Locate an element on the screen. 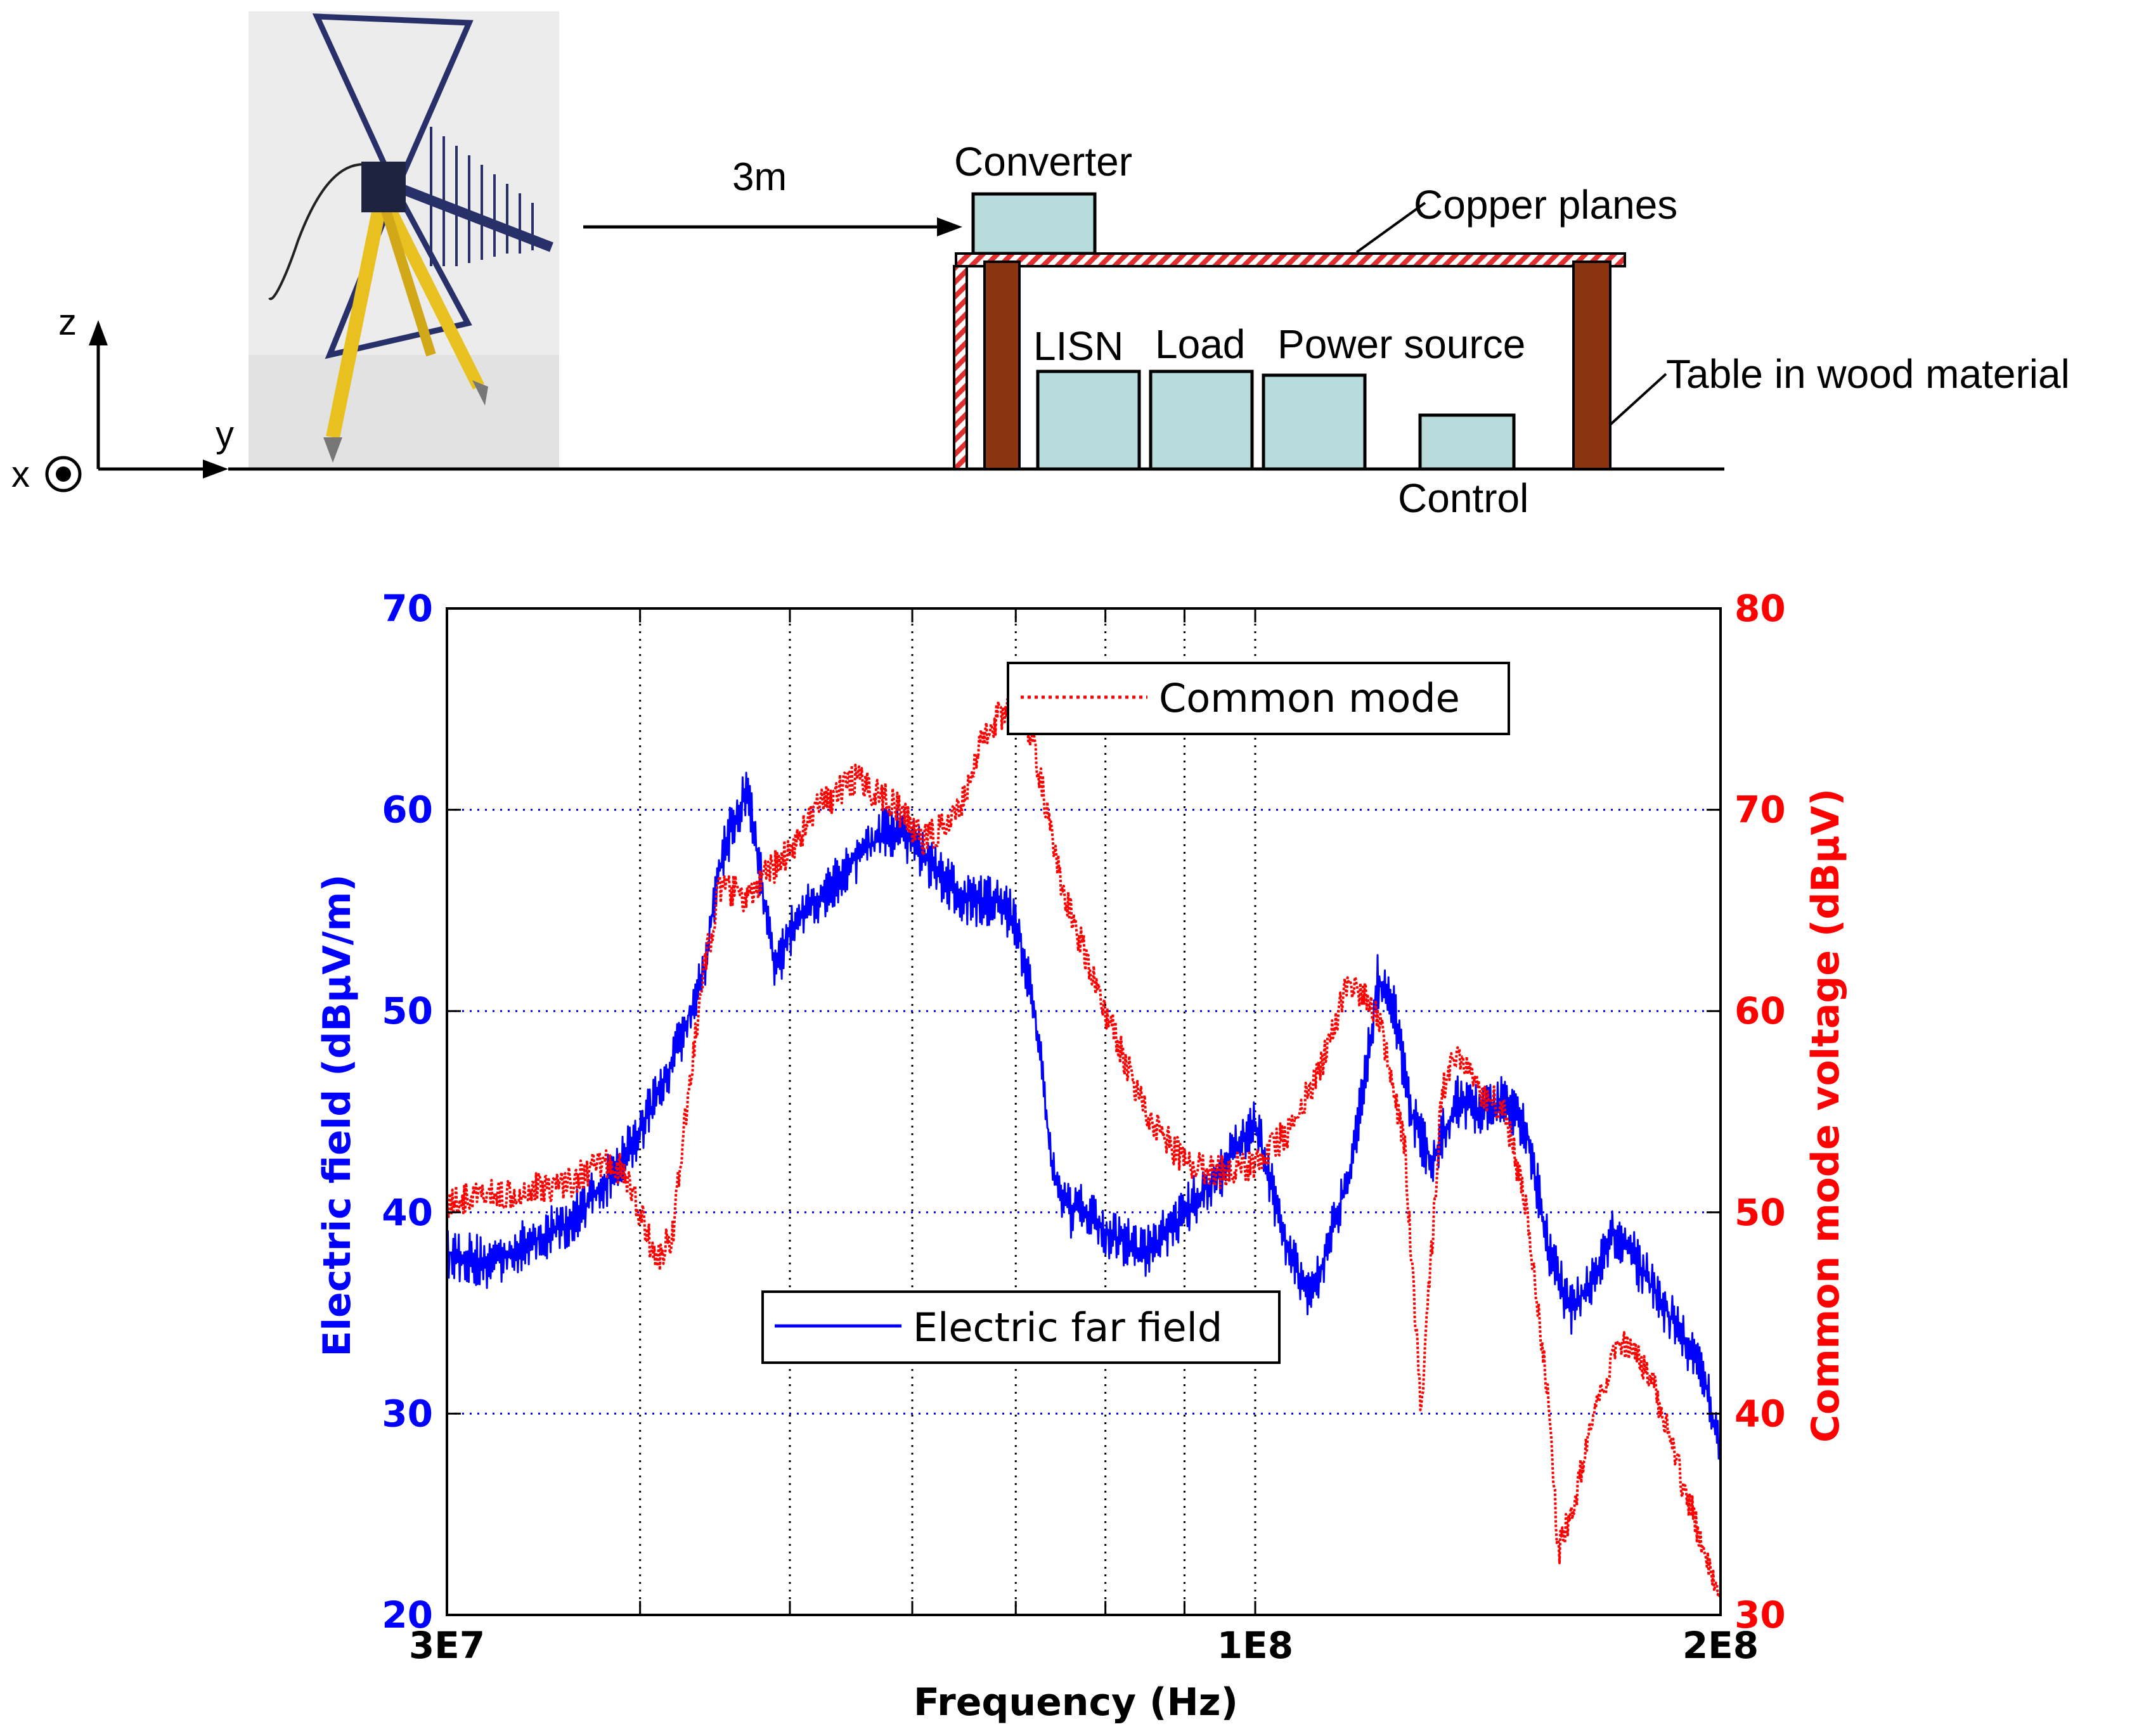 The height and width of the screenshot is (1736, 2151). distance-label: 3m is located at coordinates (760, 177).